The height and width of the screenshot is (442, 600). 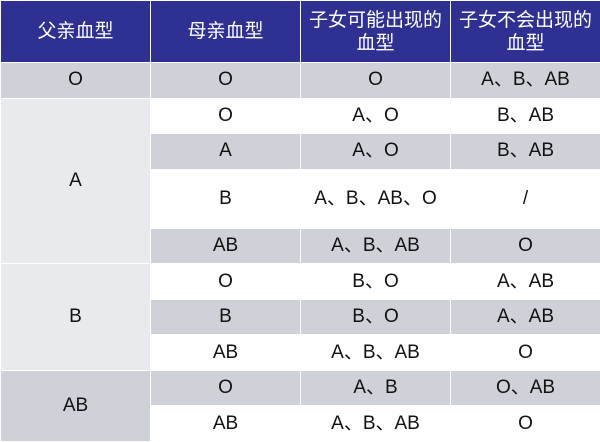 What do you see at coordinates (525, 388) in the screenshot?
I see `impossible-cell: O、AB` at bounding box center [525, 388].